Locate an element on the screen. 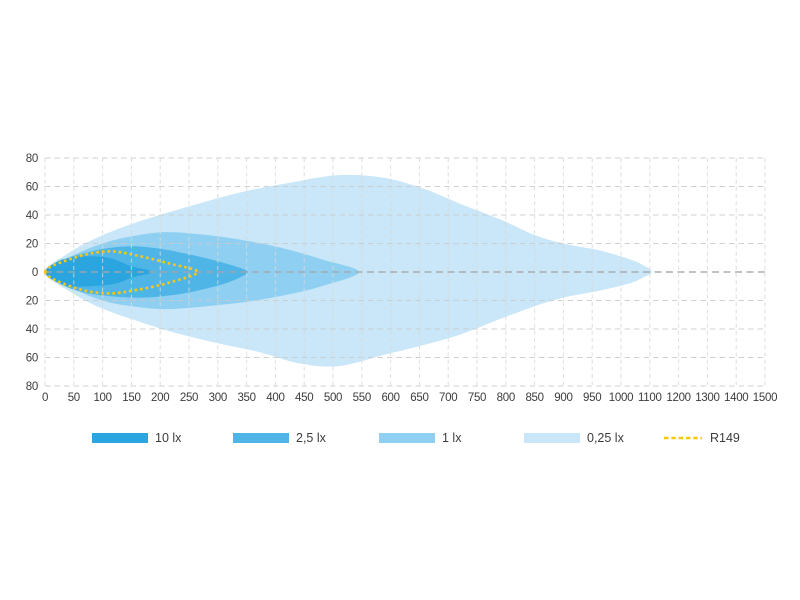  legend-item-1lx: 1 lx is located at coordinates (420, 438).